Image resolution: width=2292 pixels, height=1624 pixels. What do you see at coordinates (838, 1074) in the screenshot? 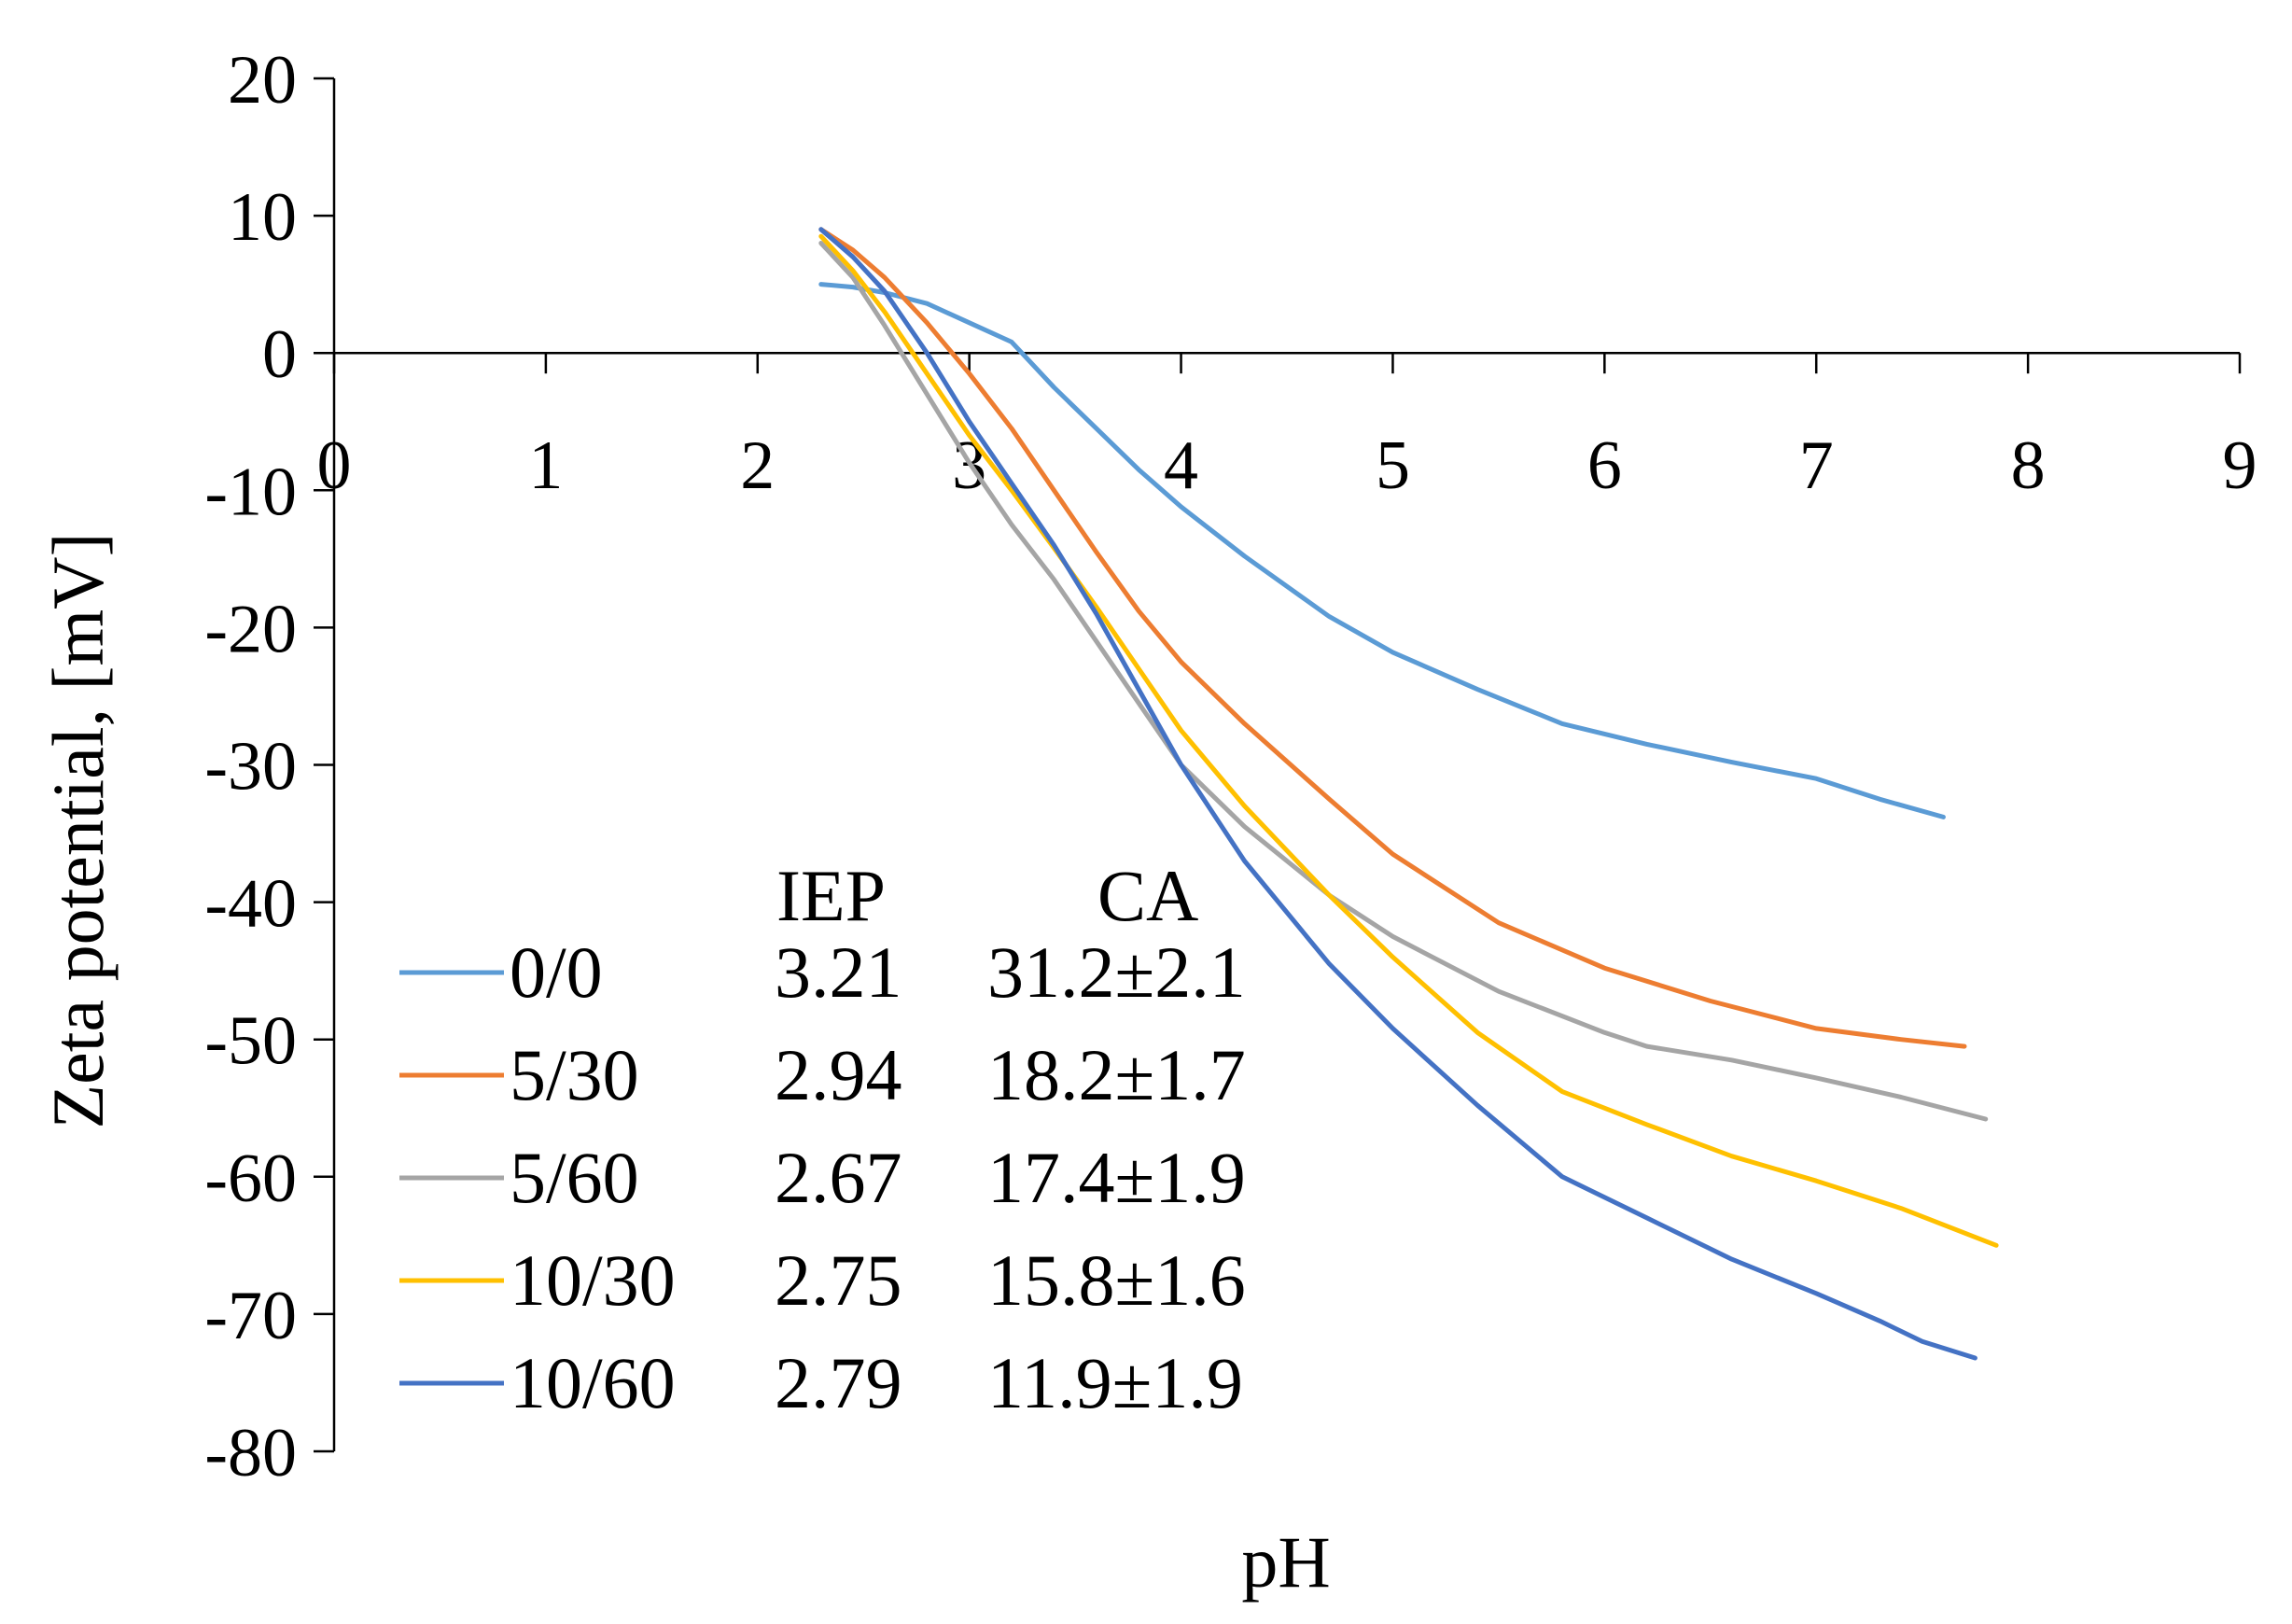
I see `legend-iep-value: 2.94` at bounding box center [838, 1074].